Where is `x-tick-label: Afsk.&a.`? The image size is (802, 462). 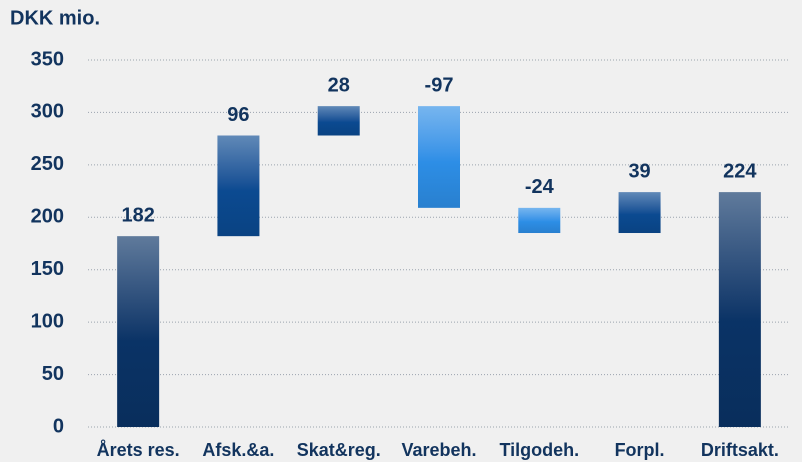
x-tick-label: Afsk.&a. is located at coordinates (238, 450).